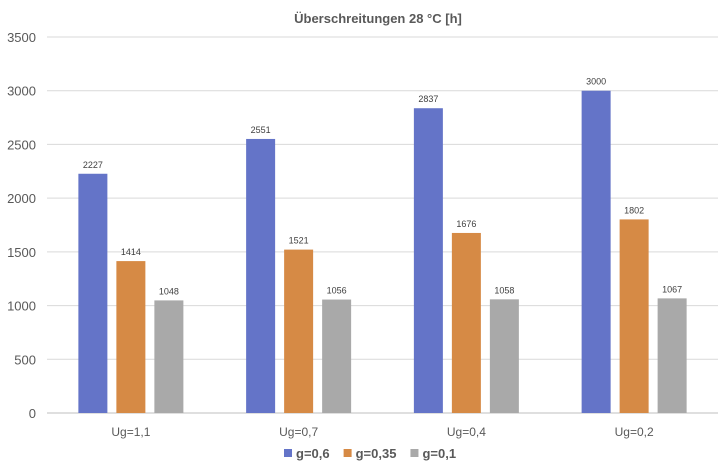 The image size is (728, 474). What do you see at coordinates (21, 37) in the screenshot?
I see `y-tick-label: 3500` at bounding box center [21, 37].